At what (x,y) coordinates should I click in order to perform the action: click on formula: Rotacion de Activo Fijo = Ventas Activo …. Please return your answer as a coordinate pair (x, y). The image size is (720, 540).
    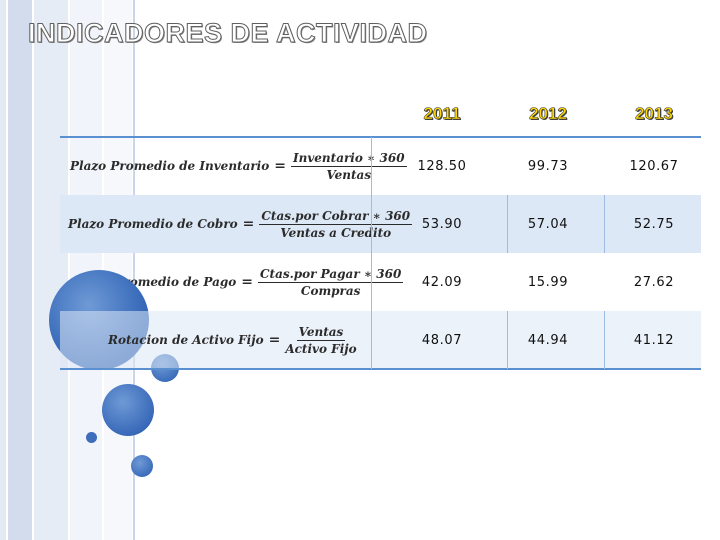
    Looking at the image, I should click on (232, 340).